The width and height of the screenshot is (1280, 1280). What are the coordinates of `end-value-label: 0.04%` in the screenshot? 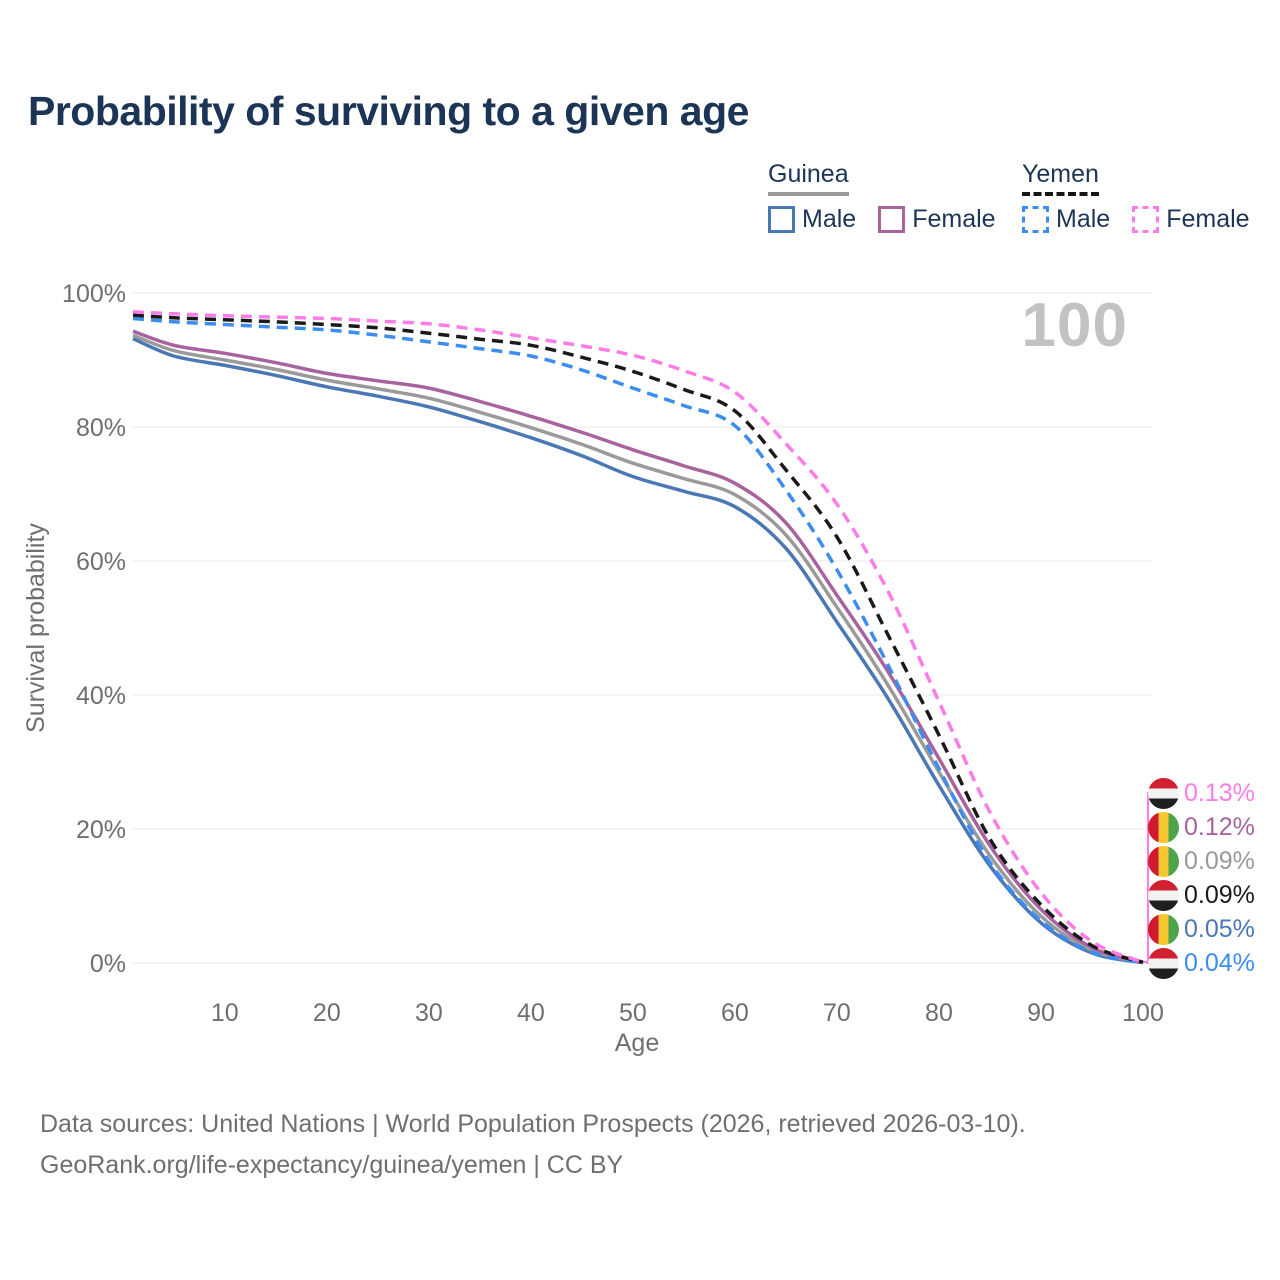 It's located at (1219, 963).